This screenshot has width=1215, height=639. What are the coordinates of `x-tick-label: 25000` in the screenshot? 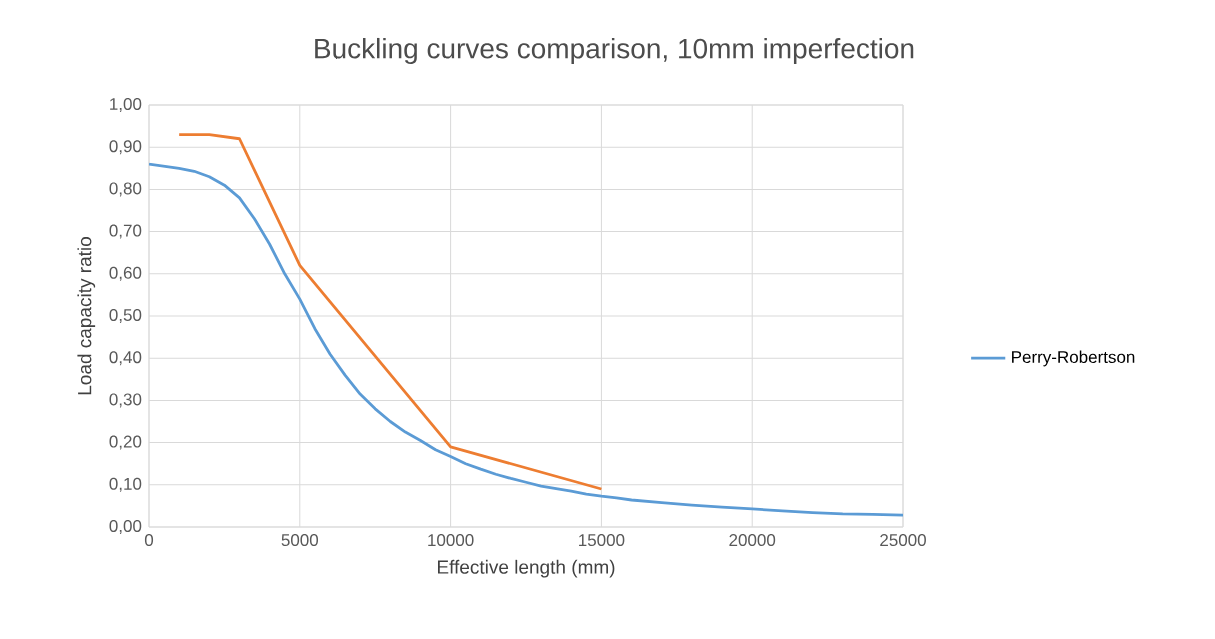 It's located at (903, 540).